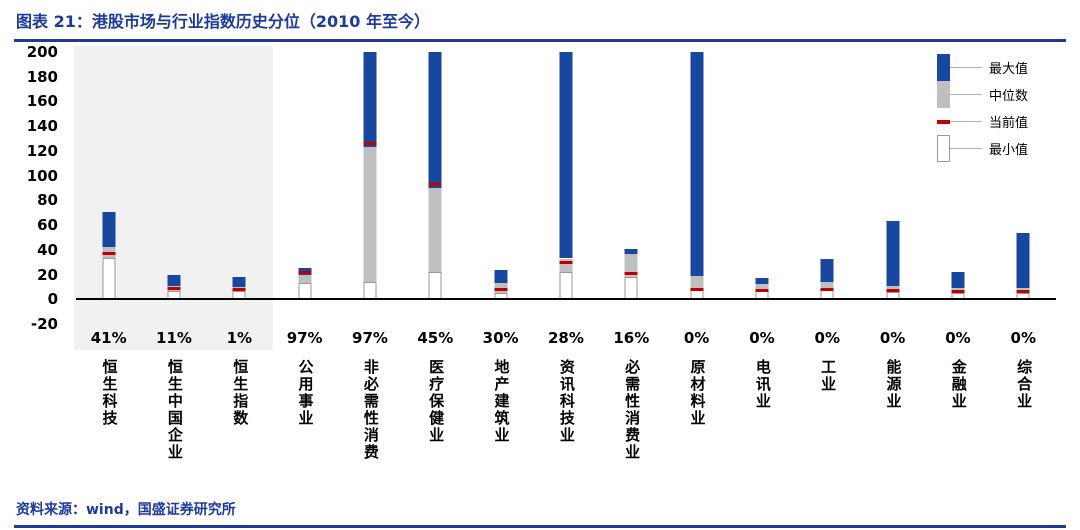 This screenshot has height=530, width=1080. I want to click on category-name: 能源业, so click(893, 384).